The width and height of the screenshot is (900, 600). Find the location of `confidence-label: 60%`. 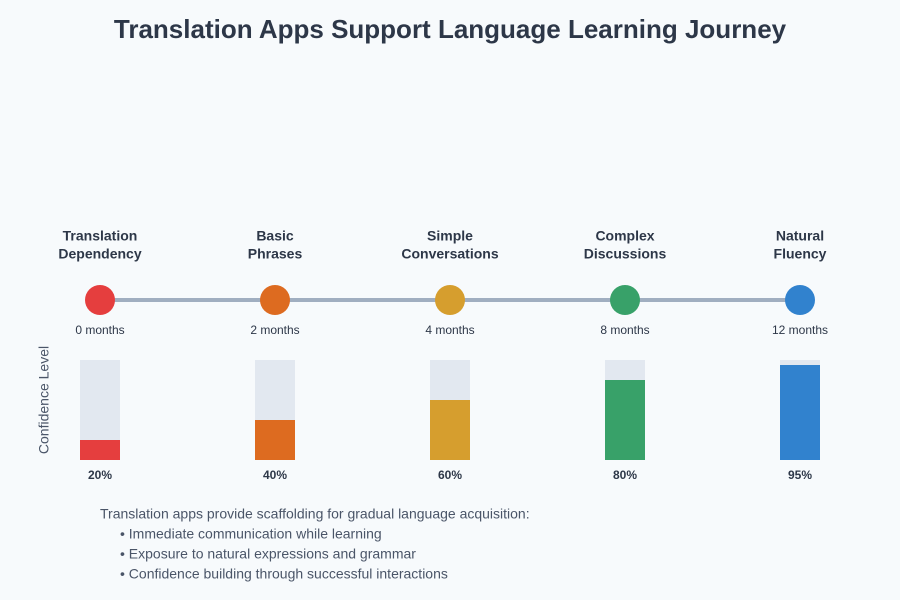

confidence-label: 60% is located at coordinates (450, 475).